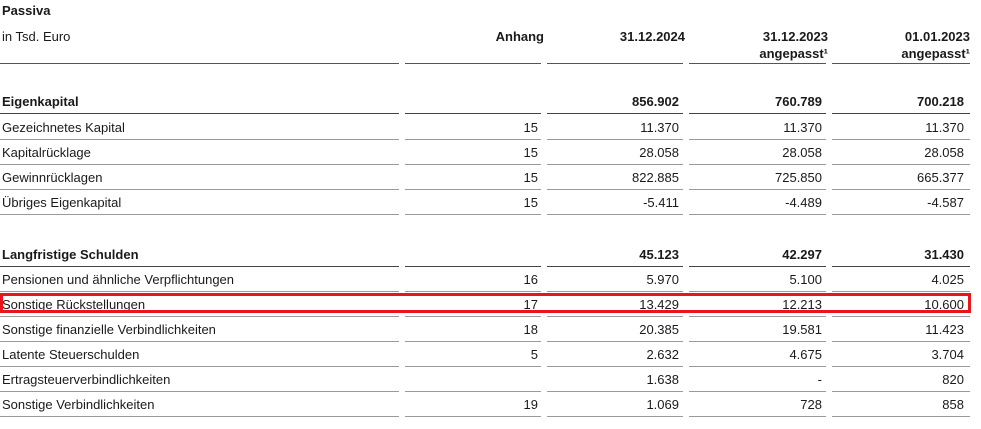  I want to click on header-rule-label, so click(199, 63).